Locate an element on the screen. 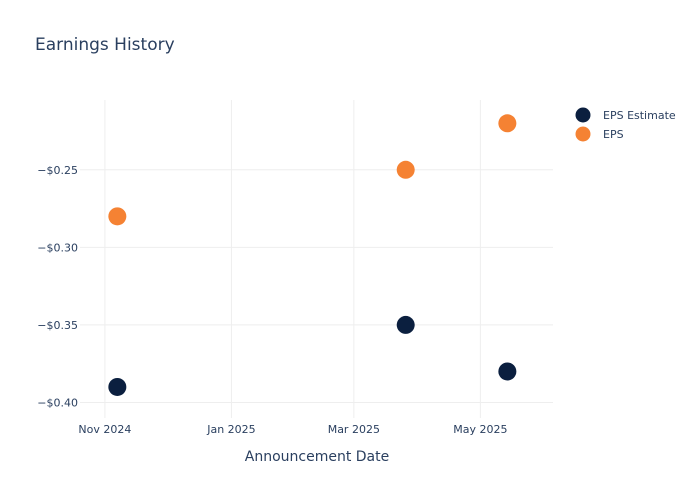 The width and height of the screenshot is (700, 500). x-tick-label: Jan 2025 is located at coordinates (230, 429).